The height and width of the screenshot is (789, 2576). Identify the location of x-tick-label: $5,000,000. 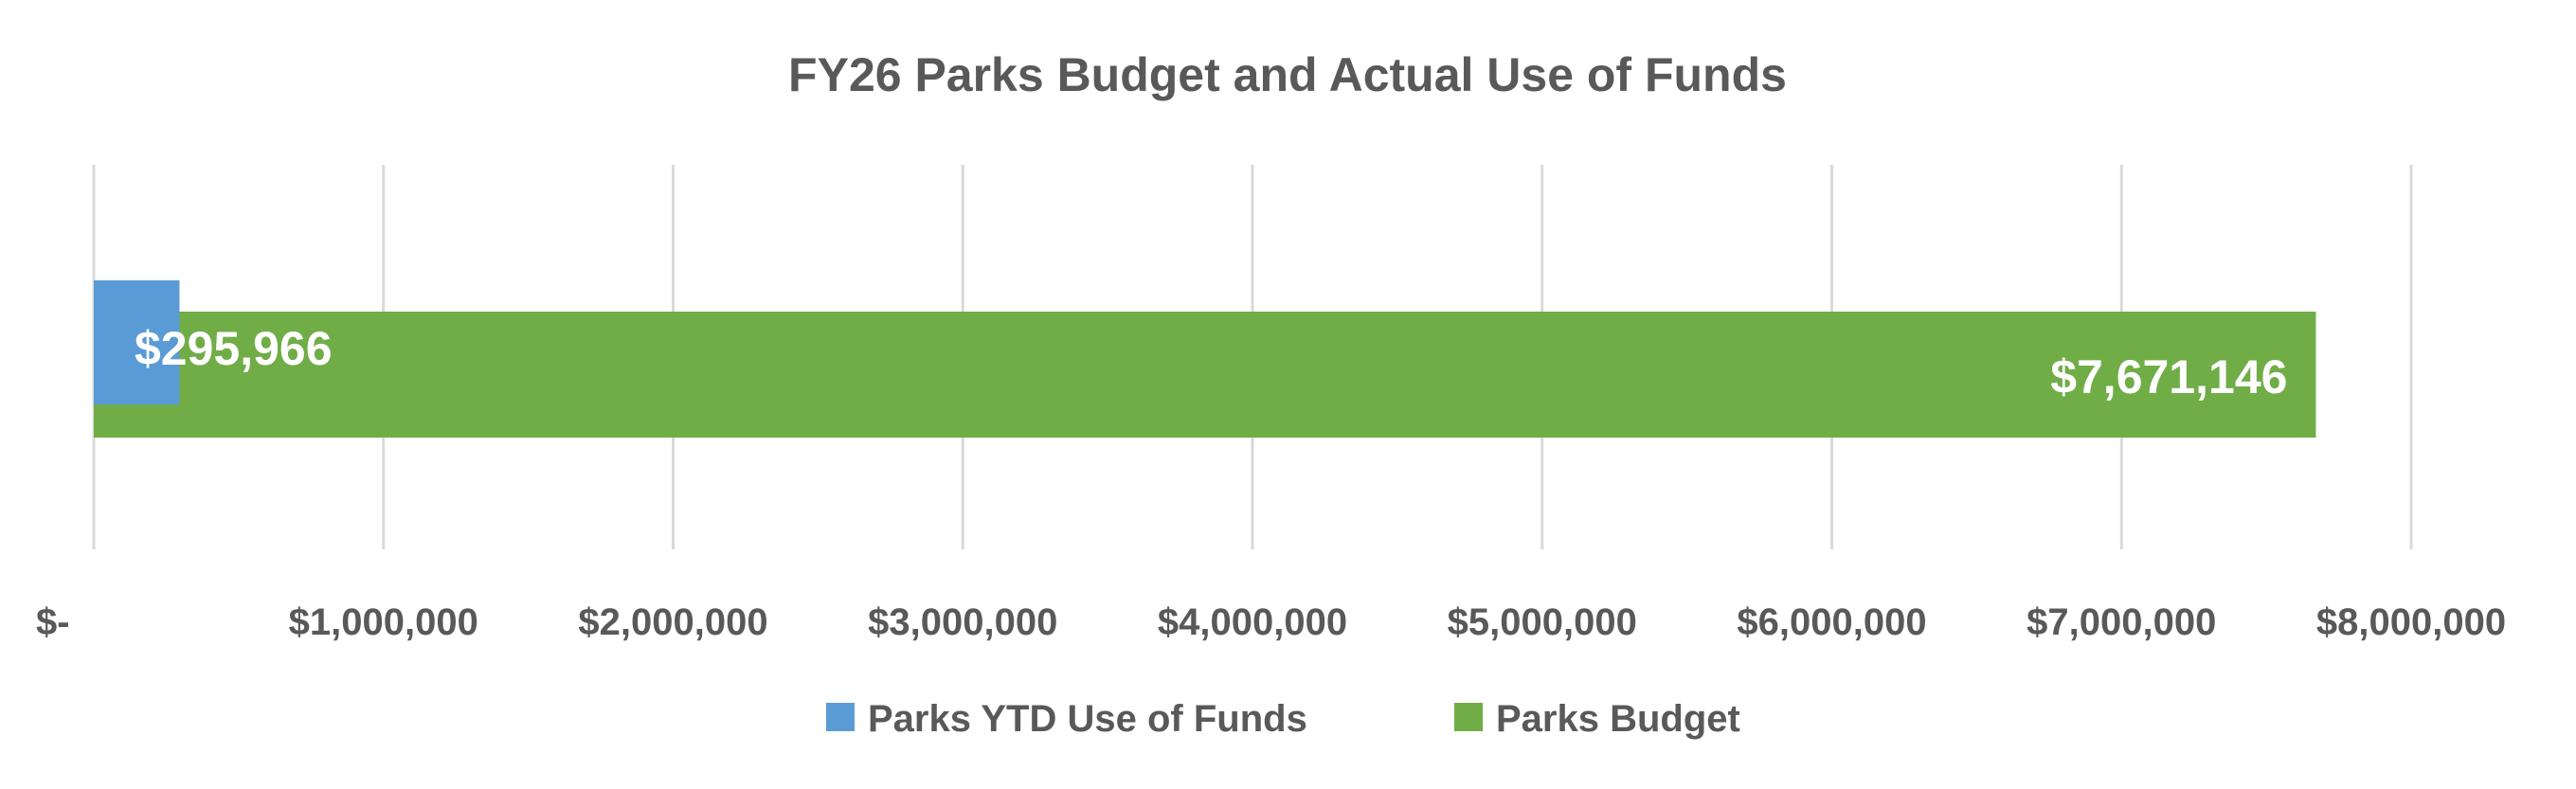
(1542, 622).